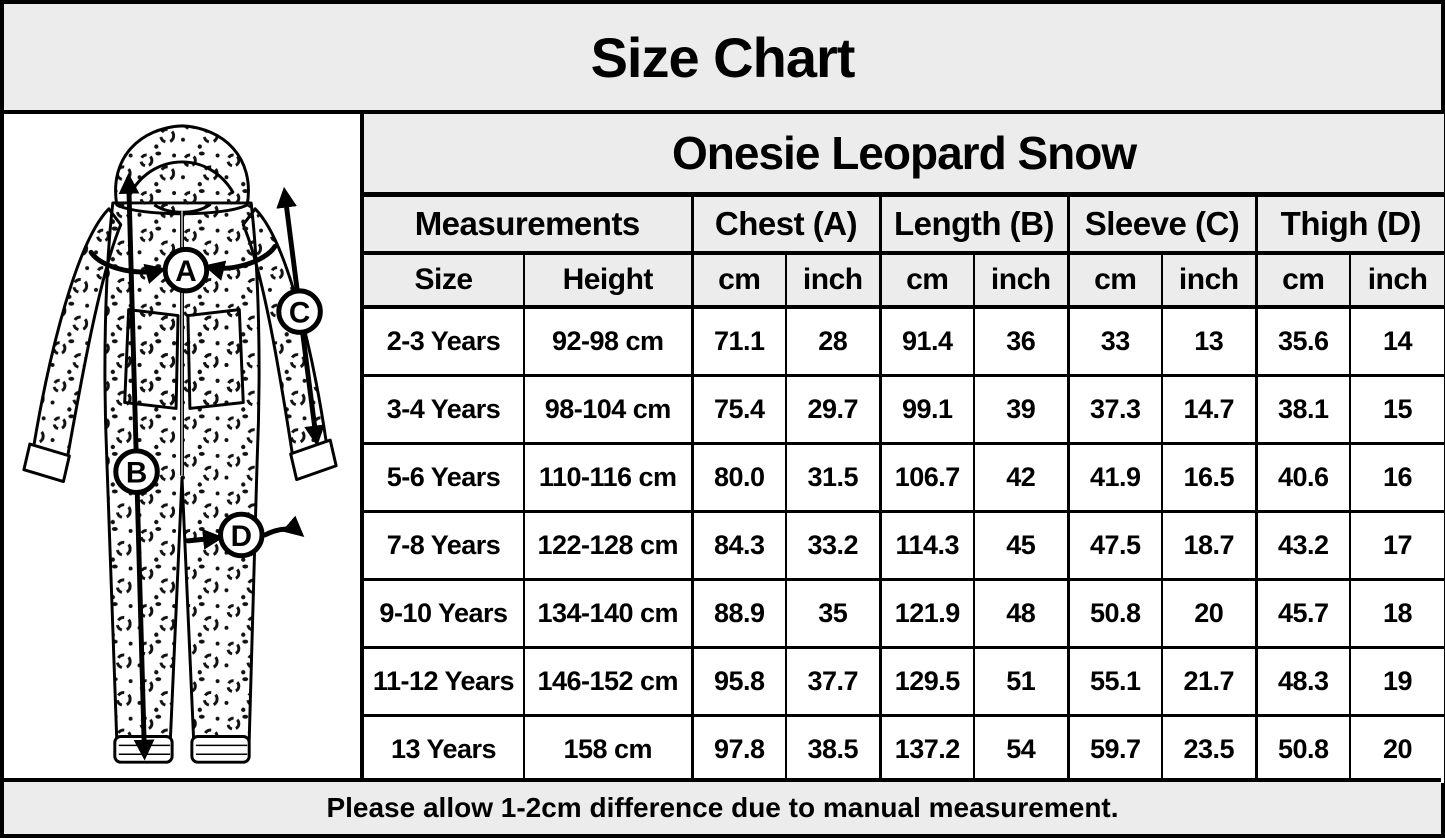 Image resolution: width=1445 pixels, height=838 pixels. What do you see at coordinates (832, 281) in the screenshot?
I see `sub-header-3-inch: inch` at bounding box center [832, 281].